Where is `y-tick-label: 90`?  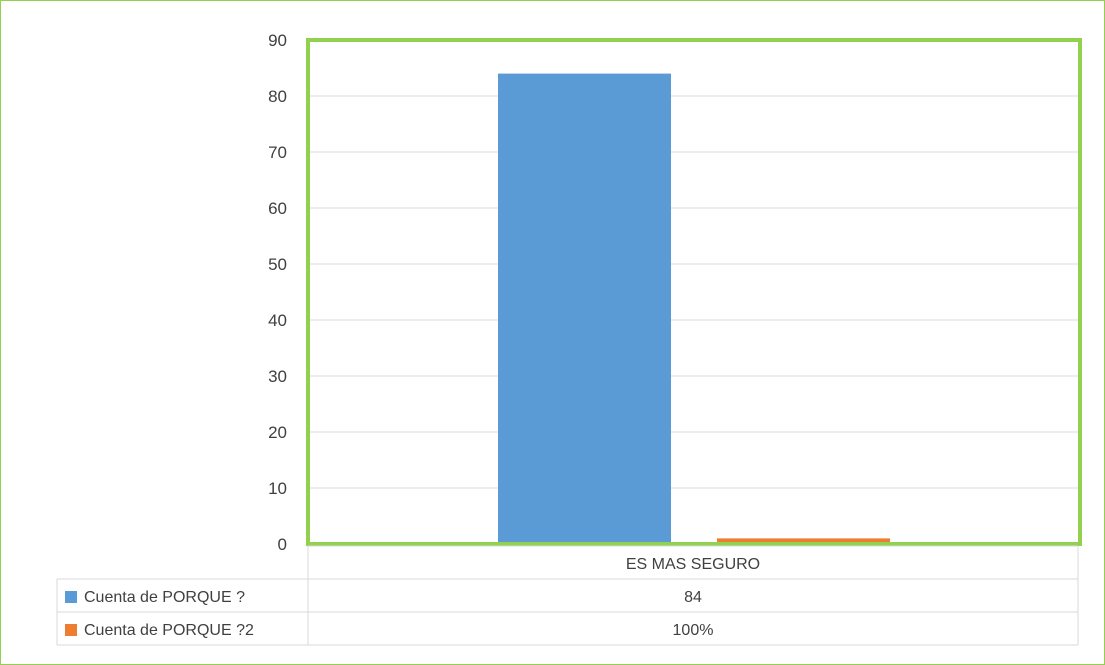 y-tick-label: 90 is located at coordinates (277, 40).